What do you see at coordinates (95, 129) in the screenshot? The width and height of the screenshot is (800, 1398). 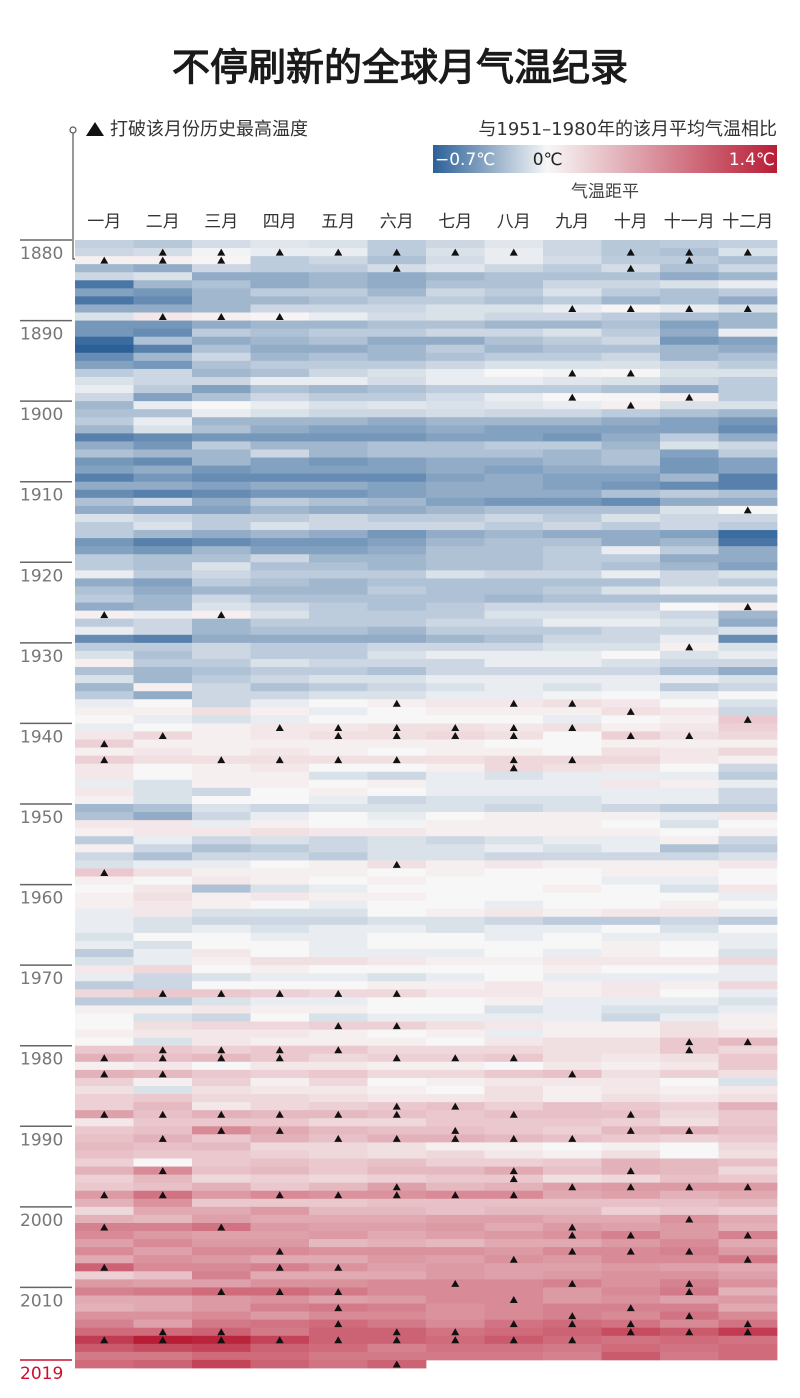 I see `legend-marker` at bounding box center [95, 129].